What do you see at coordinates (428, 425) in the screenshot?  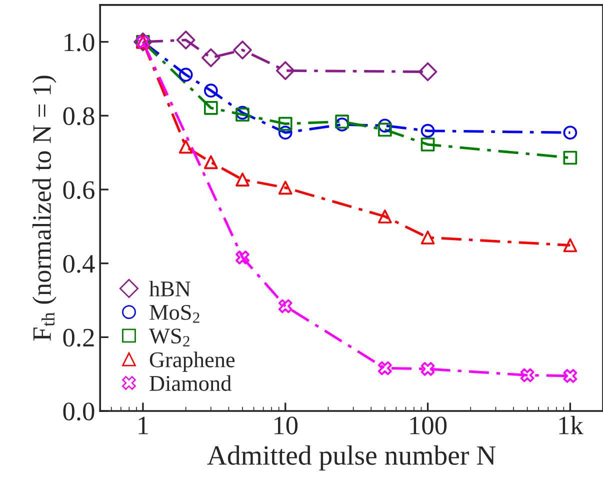 I see `x-tick-label: 100` at bounding box center [428, 425].